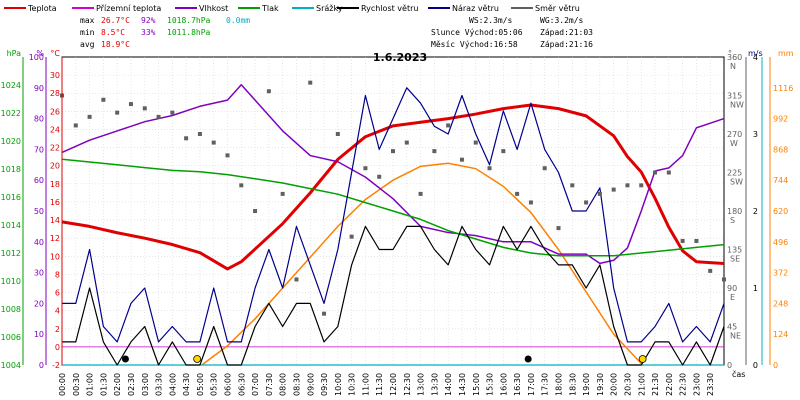  I want to click on axis-mm-tick: 1116, so click(783, 88).